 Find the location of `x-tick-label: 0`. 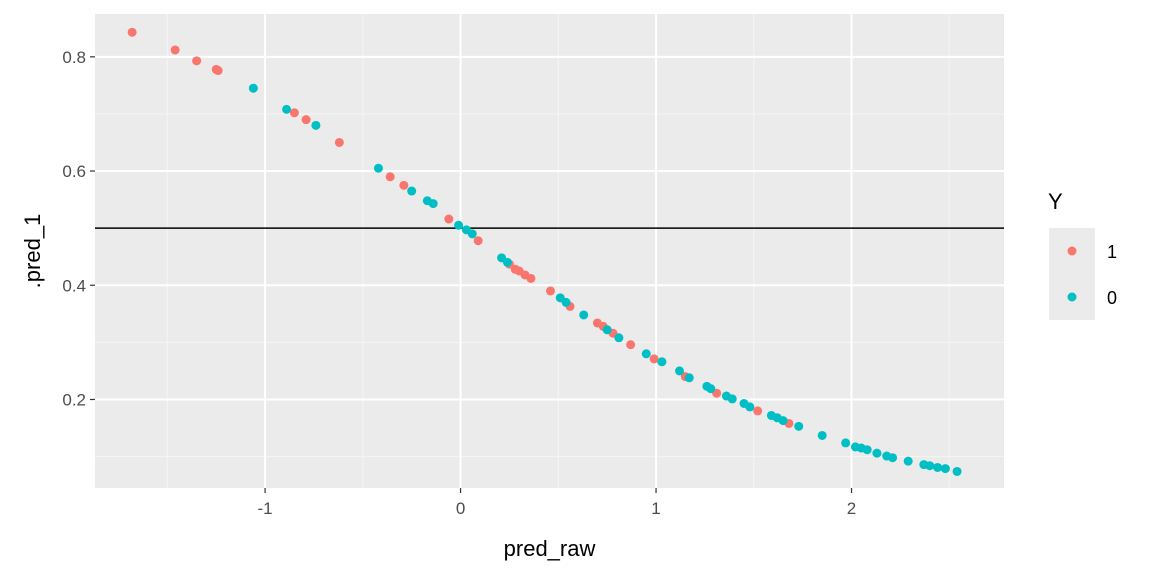

x-tick-label: 0 is located at coordinates (460, 508).